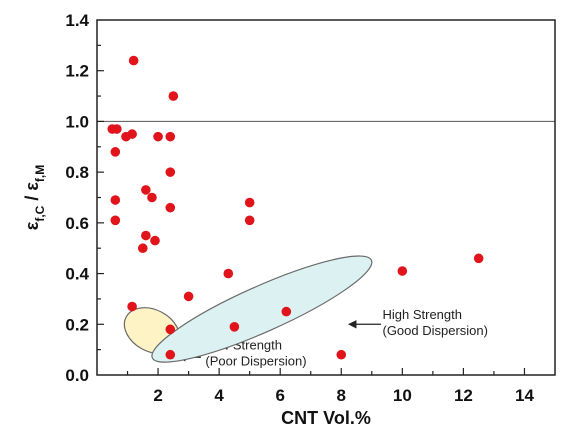 The height and width of the screenshot is (434, 570). What do you see at coordinates (77, 324) in the screenshot?
I see `y-tick-label: 0.2` at bounding box center [77, 324].